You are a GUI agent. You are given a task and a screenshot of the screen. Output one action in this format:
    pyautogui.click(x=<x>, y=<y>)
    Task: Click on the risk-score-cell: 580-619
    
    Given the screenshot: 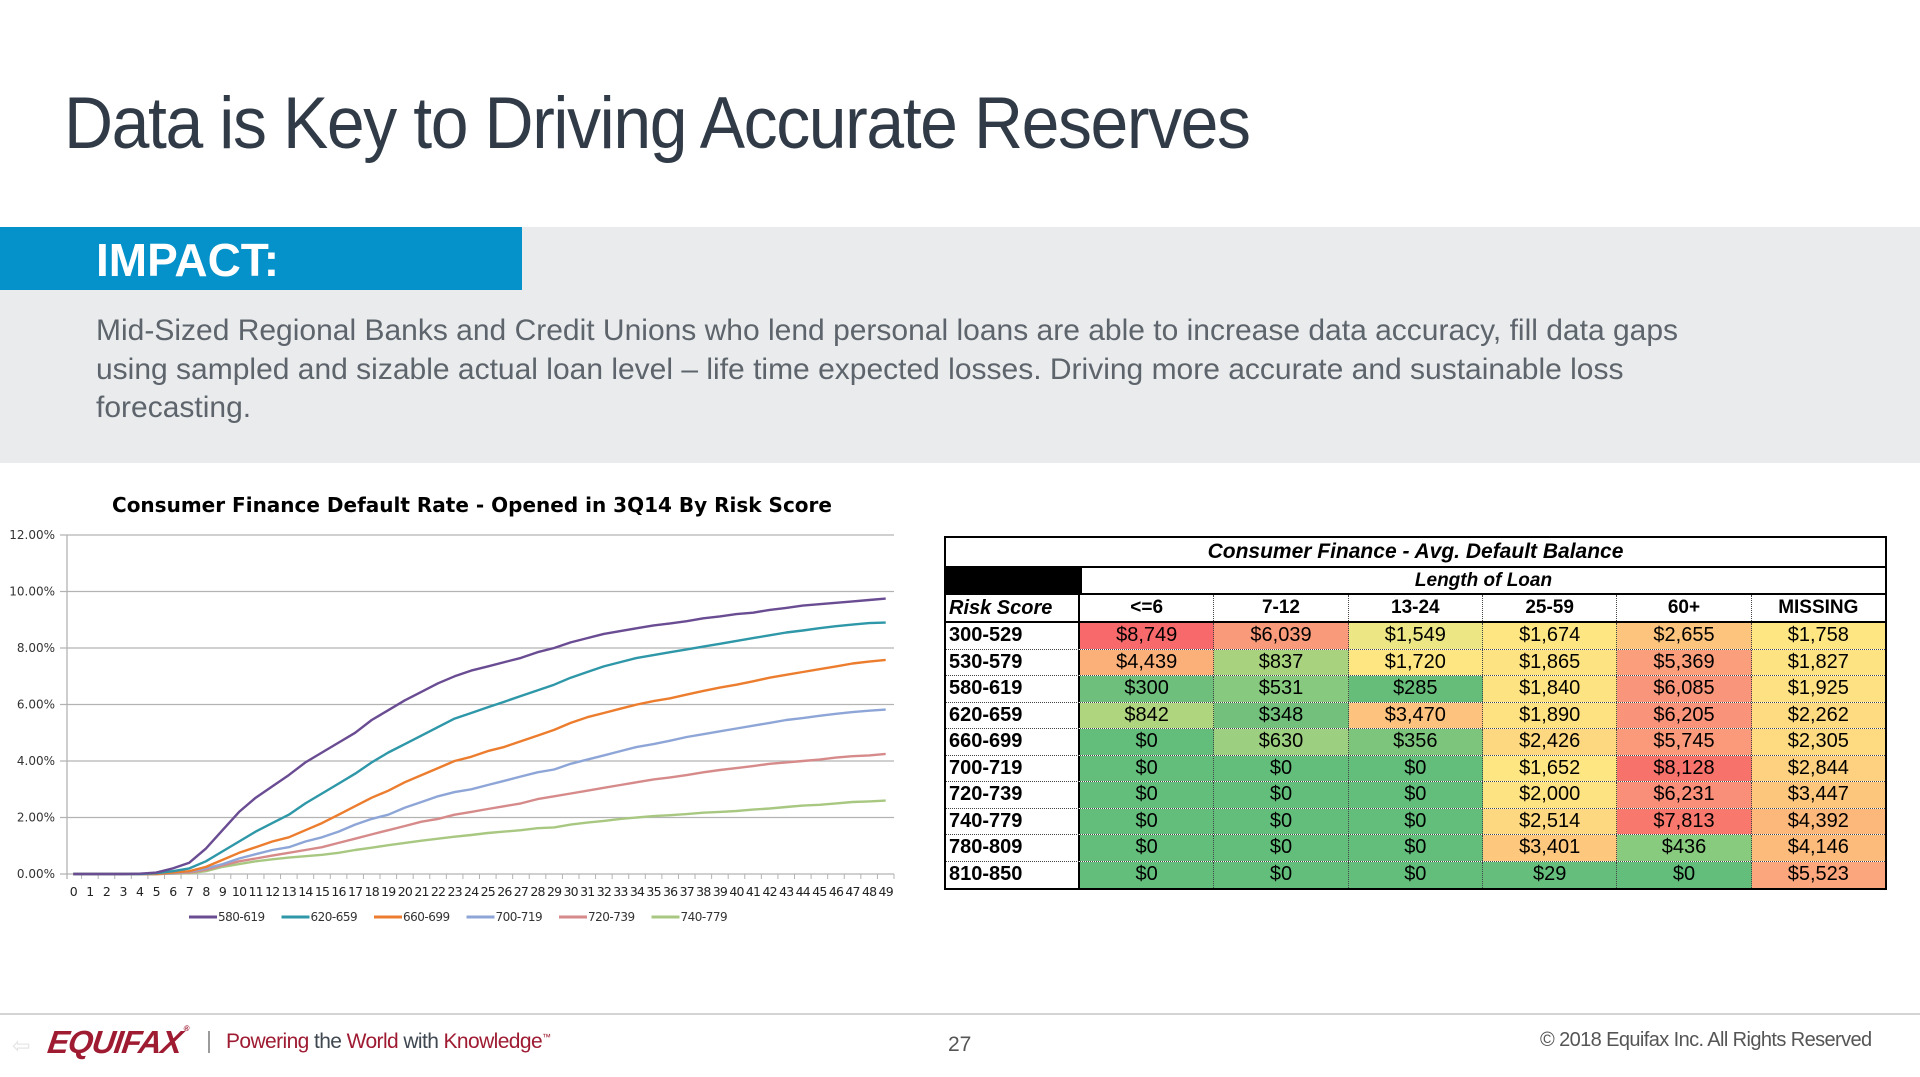 What is the action you would take?
    pyautogui.click(x=1013, y=689)
    